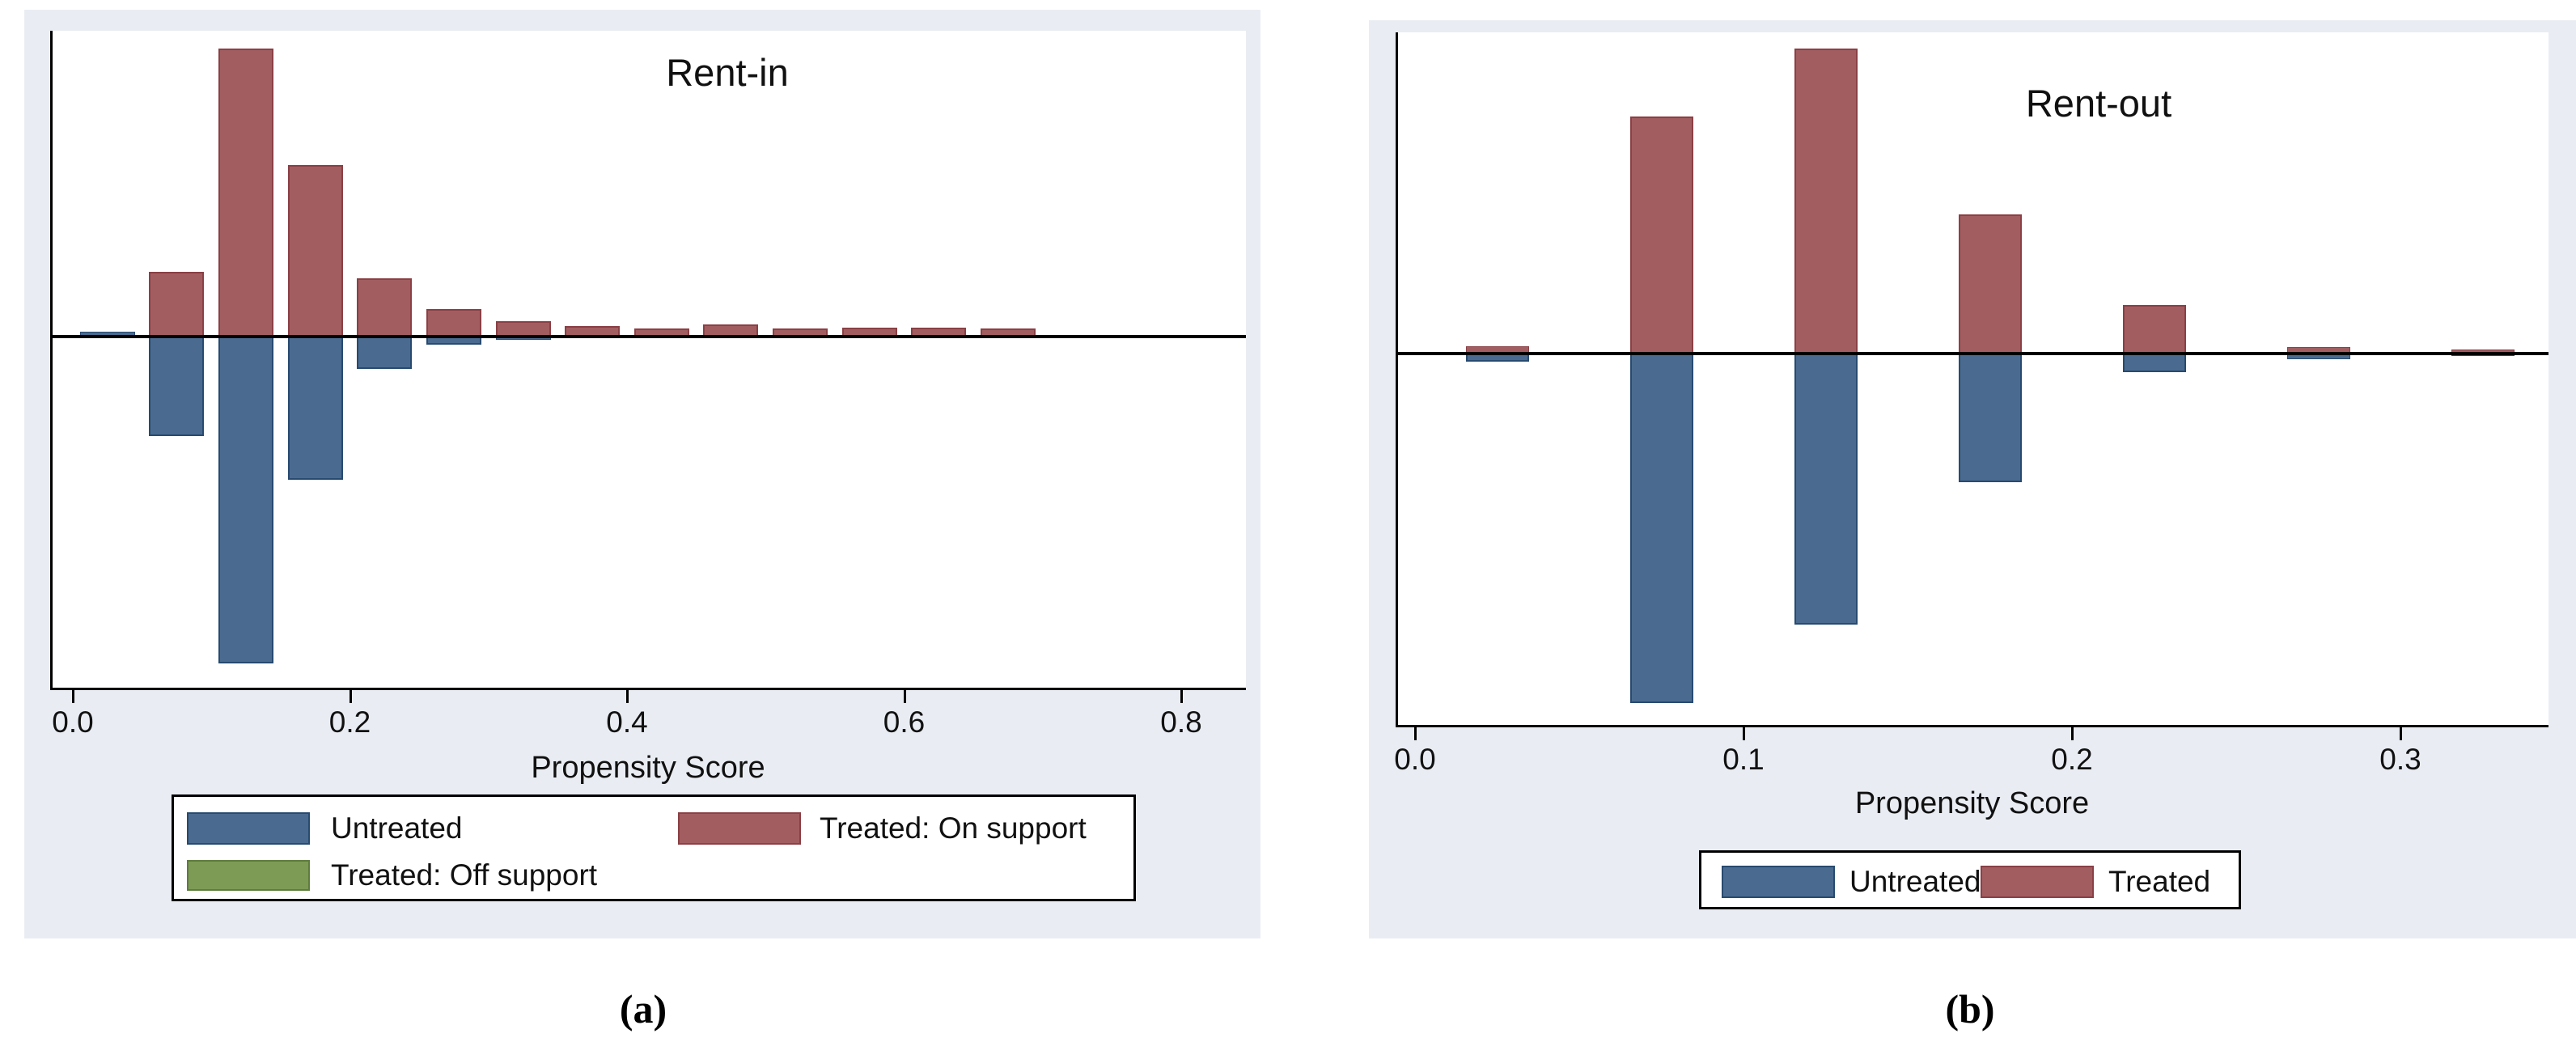  I want to click on x-axis-tick-label: 0.1, so click(1743, 760).